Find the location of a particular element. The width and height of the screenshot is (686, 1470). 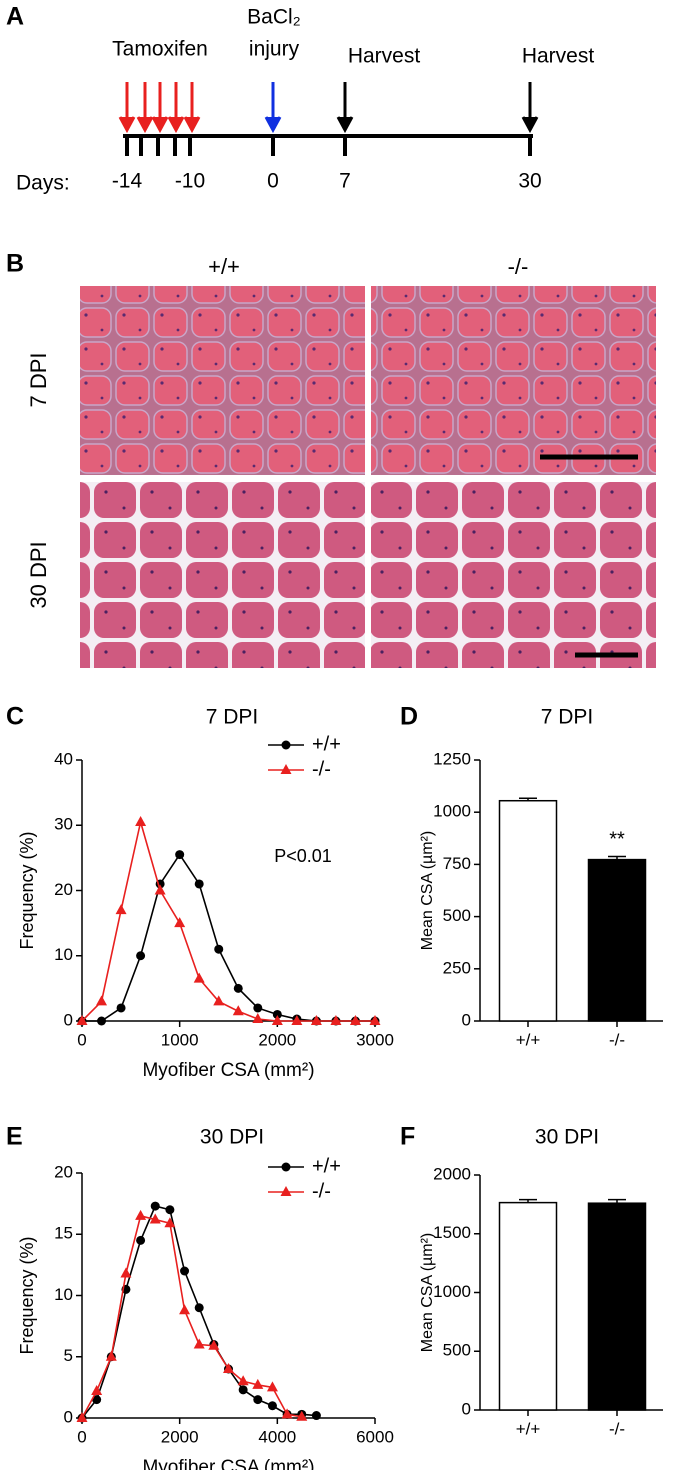

y-tick-label: 1500 is located at coordinates (452, 1232).